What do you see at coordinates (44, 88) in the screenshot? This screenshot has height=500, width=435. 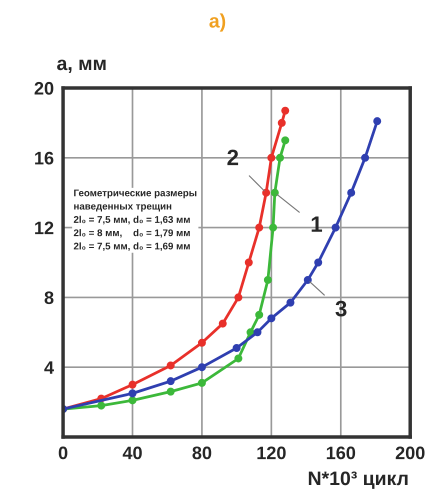 I see `y-tick-label: 20` at bounding box center [44, 88].